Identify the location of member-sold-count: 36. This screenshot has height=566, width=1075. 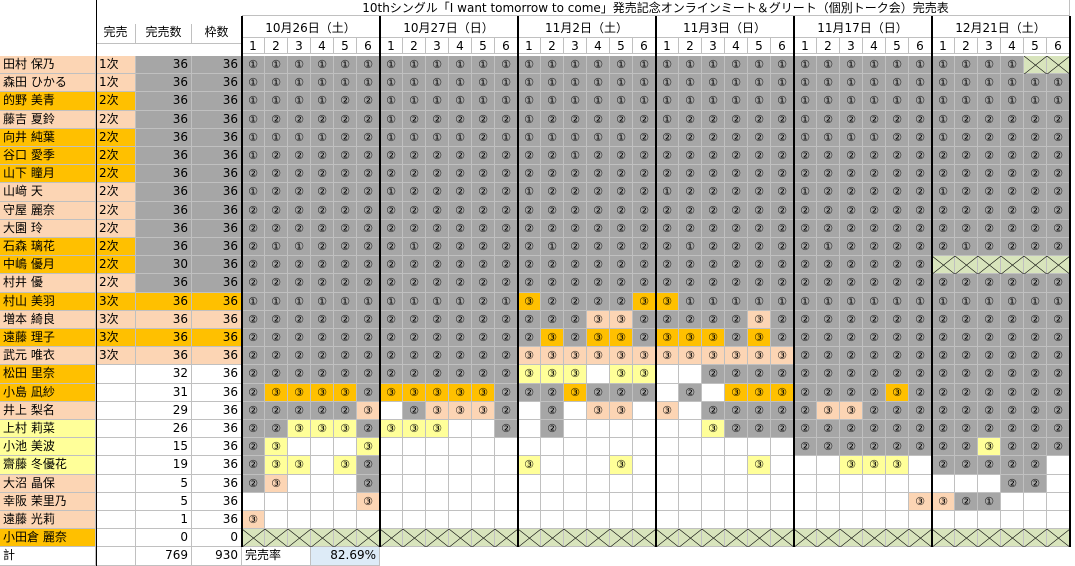
(164, 101).